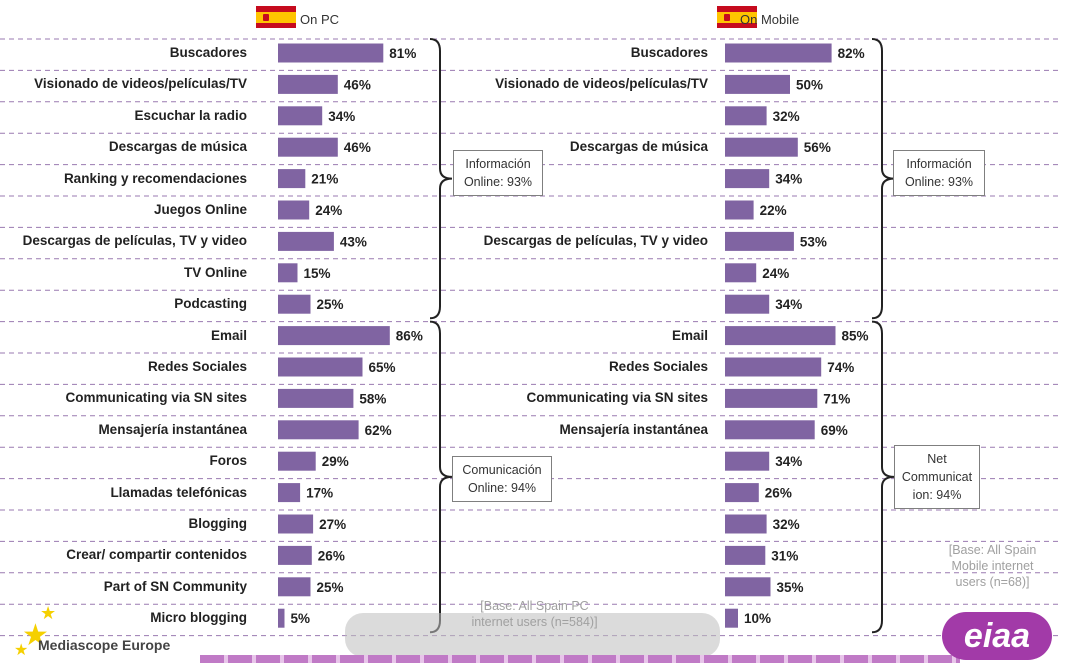 Image resolution: width=1072 pixels, height=663 pixels. Describe the element at coordinates (855, 336) in the screenshot. I see `value-label: 85%` at that location.